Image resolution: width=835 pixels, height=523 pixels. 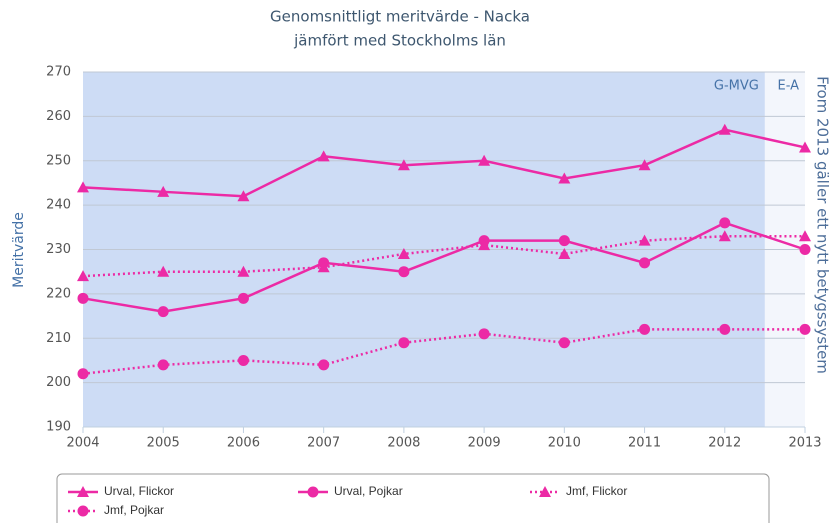 What do you see at coordinates (368, 491) in the screenshot?
I see `legend-label: Urval, Pojkar` at bounding box center [368, 491].